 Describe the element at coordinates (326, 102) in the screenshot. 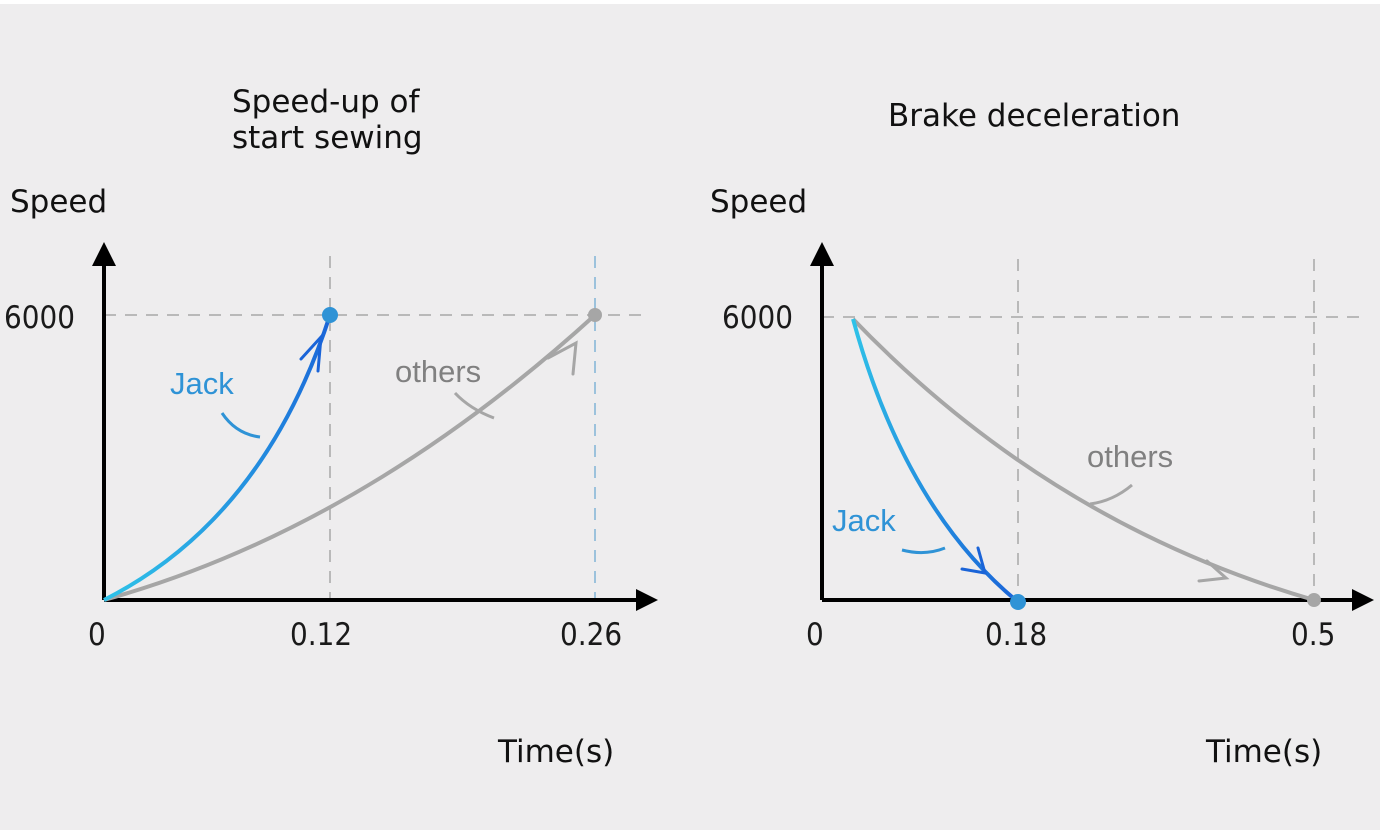

I see `chart-title-line: Speed-up of` at that location.